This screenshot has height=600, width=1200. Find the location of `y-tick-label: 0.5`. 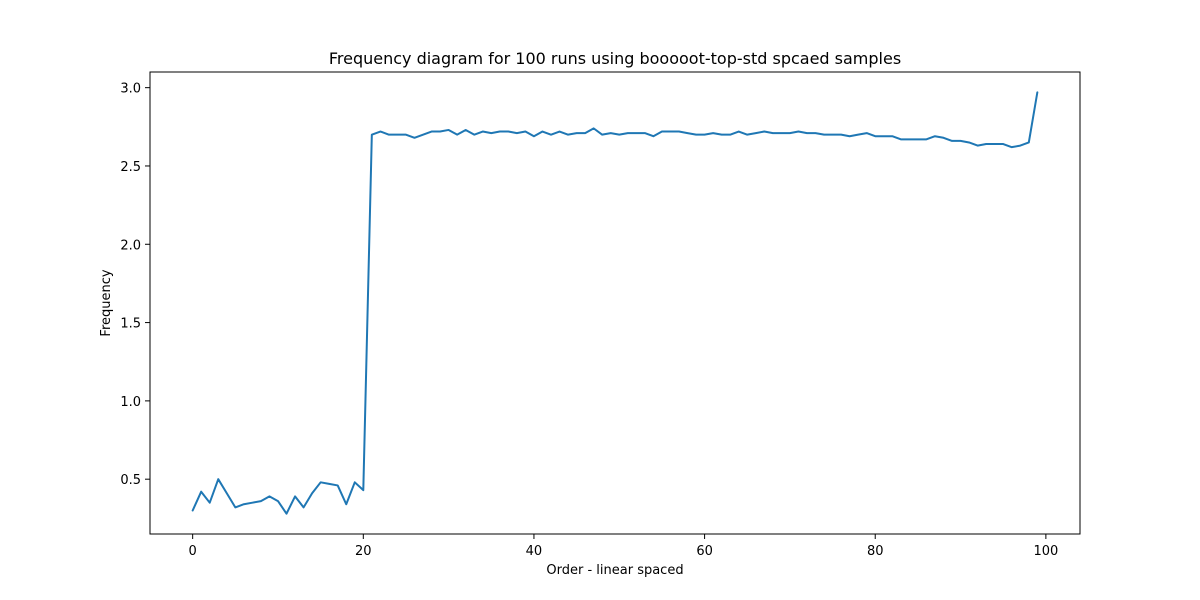

y-tick-label: 0.5 is located at coordinates (130, 480).